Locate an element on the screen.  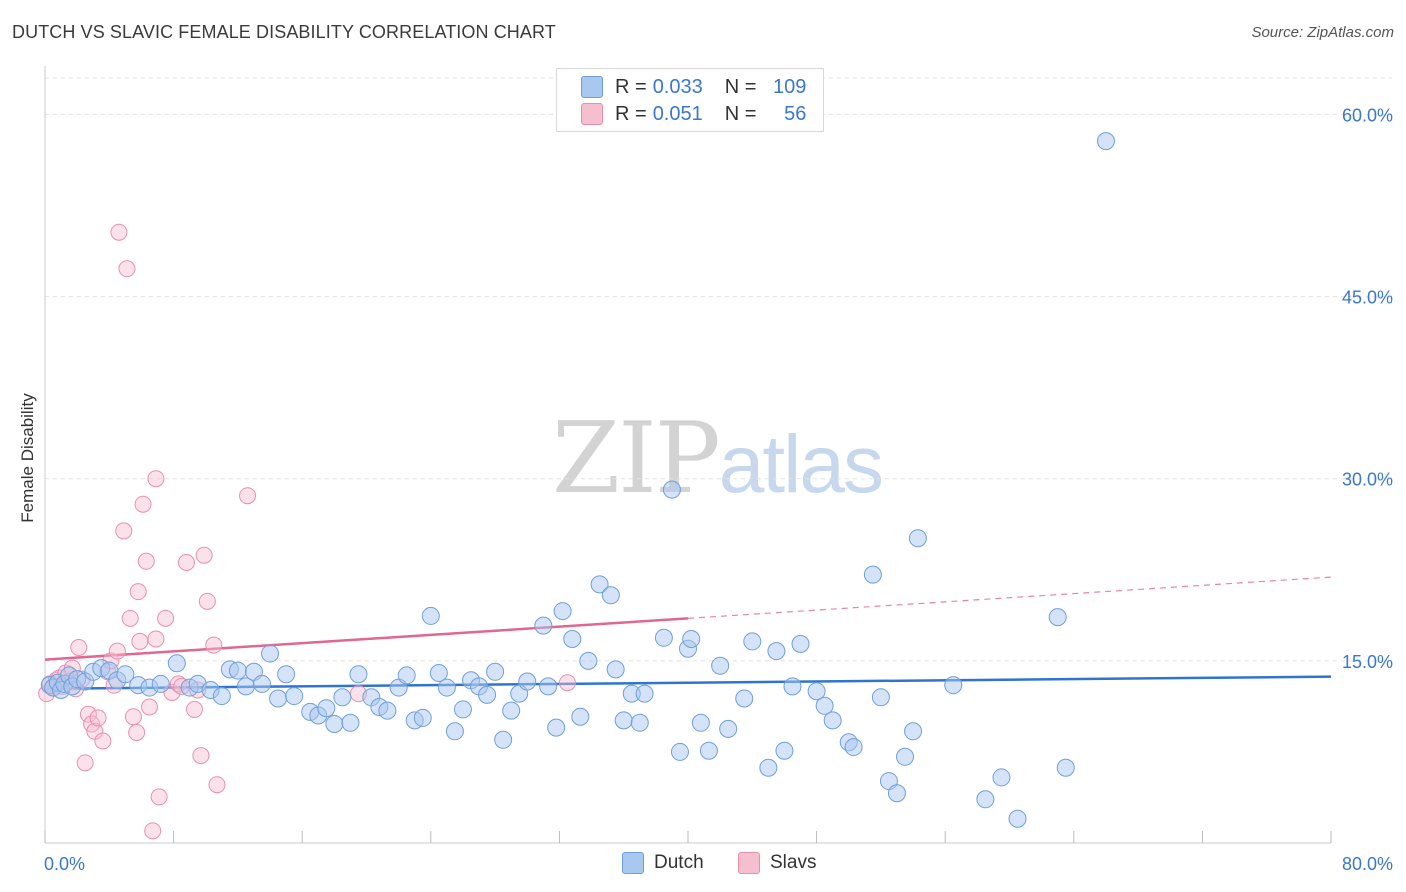
legend-row-slavs: R = 0.051 N = 56 is located at coordinates (693, 114).